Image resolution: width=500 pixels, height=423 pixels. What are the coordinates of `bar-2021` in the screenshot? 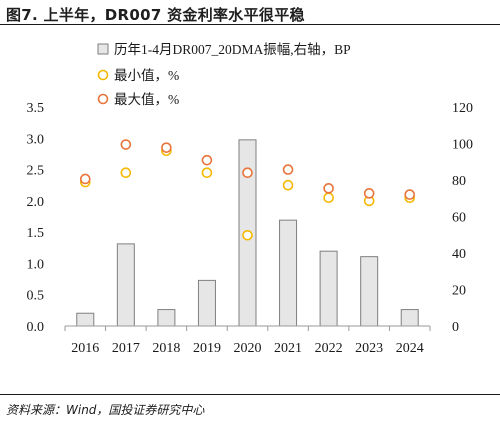 It's located at (288, 273).